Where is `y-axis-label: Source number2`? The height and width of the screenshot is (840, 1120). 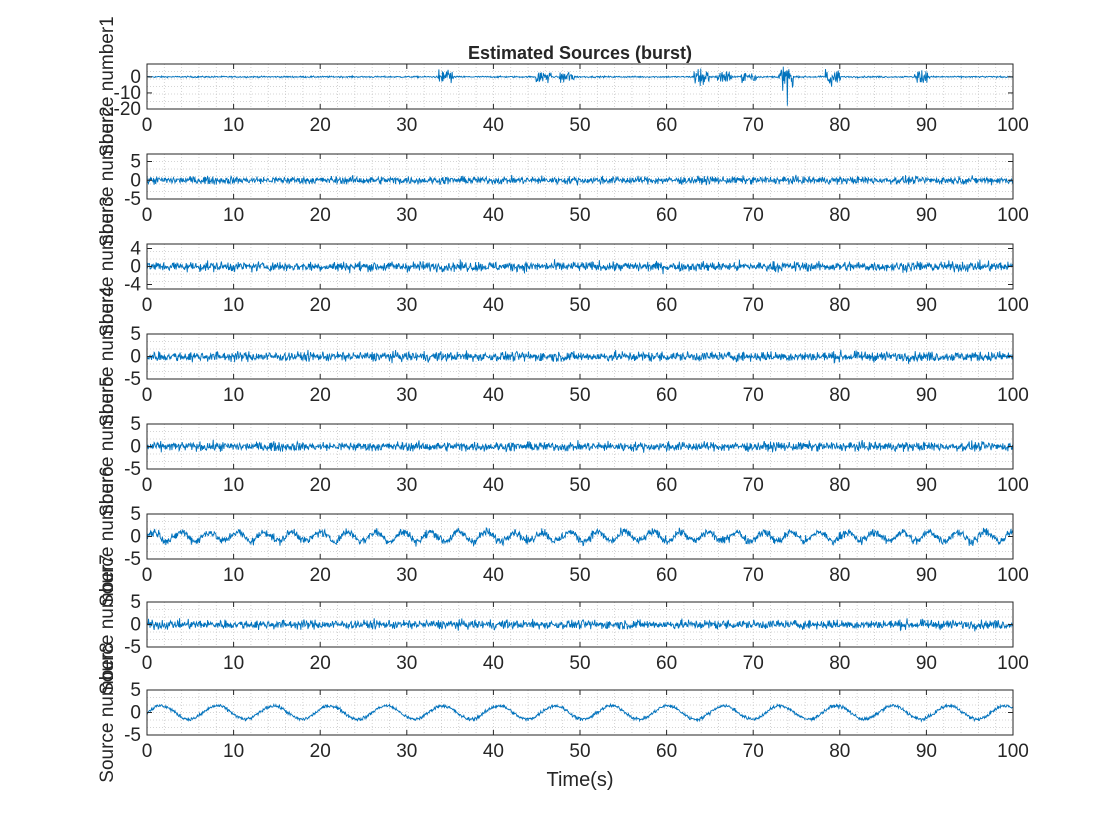
y-axis-label: Source number2 is located at coordinates (107, 176).